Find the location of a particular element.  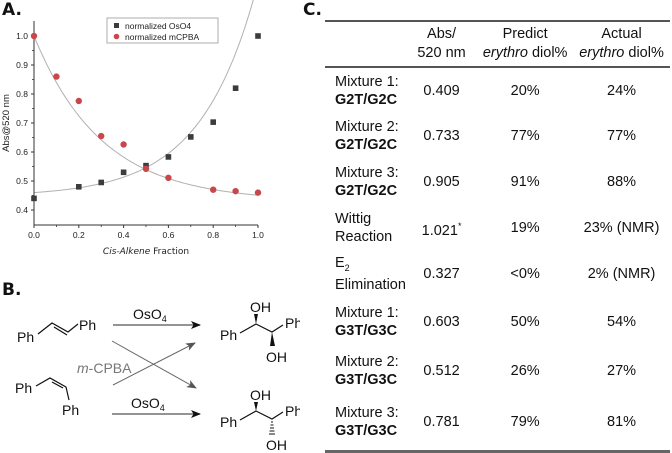

sample-name: Mixture 3: G3T/G3C is located at coordinates (367, 422).